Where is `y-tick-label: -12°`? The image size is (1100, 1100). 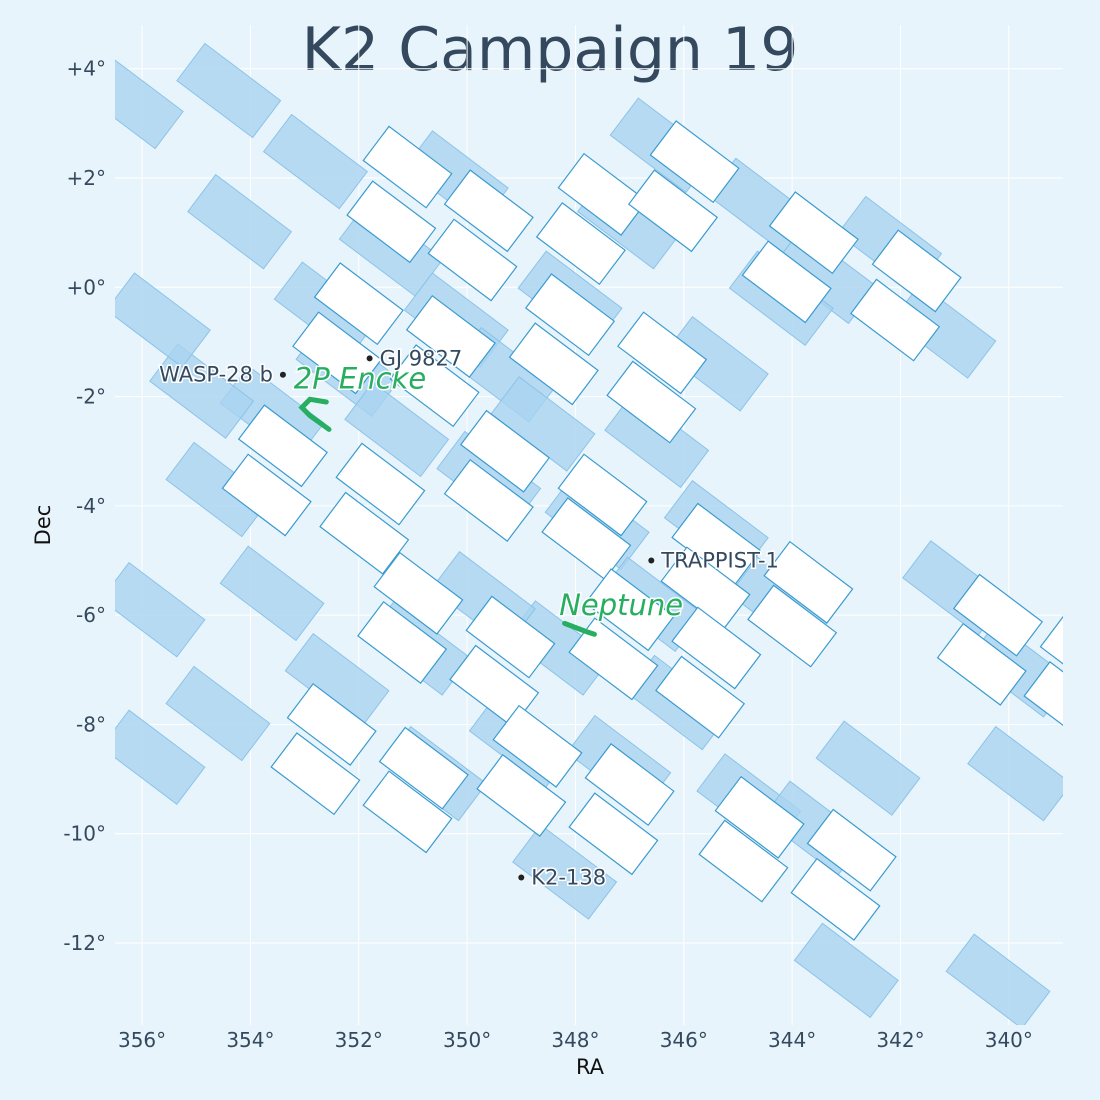 y-tick-label: -12° is located at coordinates (84, 943).